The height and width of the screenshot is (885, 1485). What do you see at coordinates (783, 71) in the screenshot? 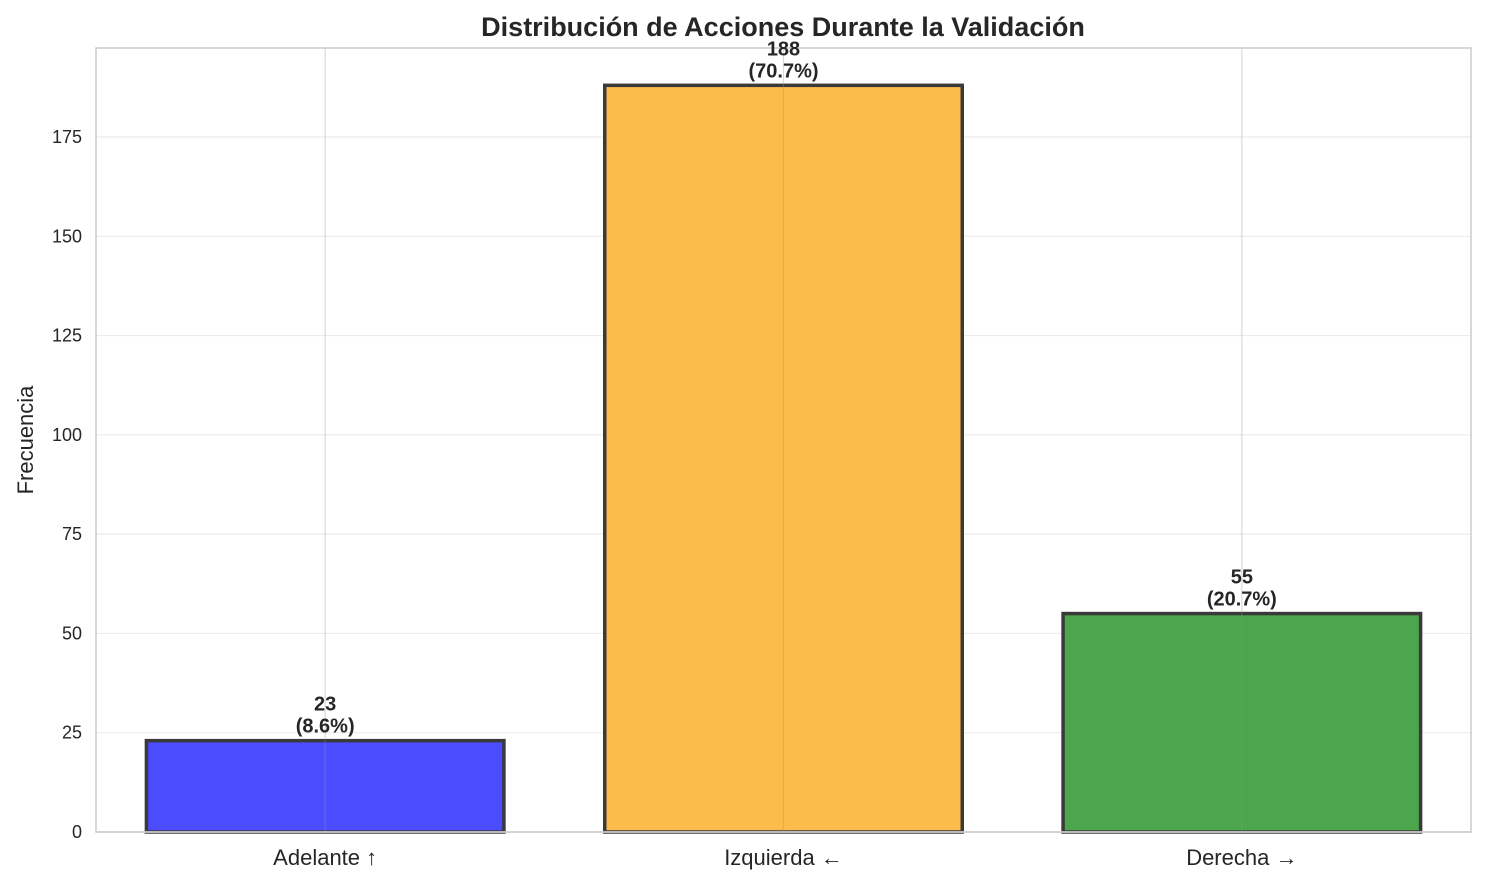
I see `data-label-percent: (70.7%)` at bounding box center [783, 71].